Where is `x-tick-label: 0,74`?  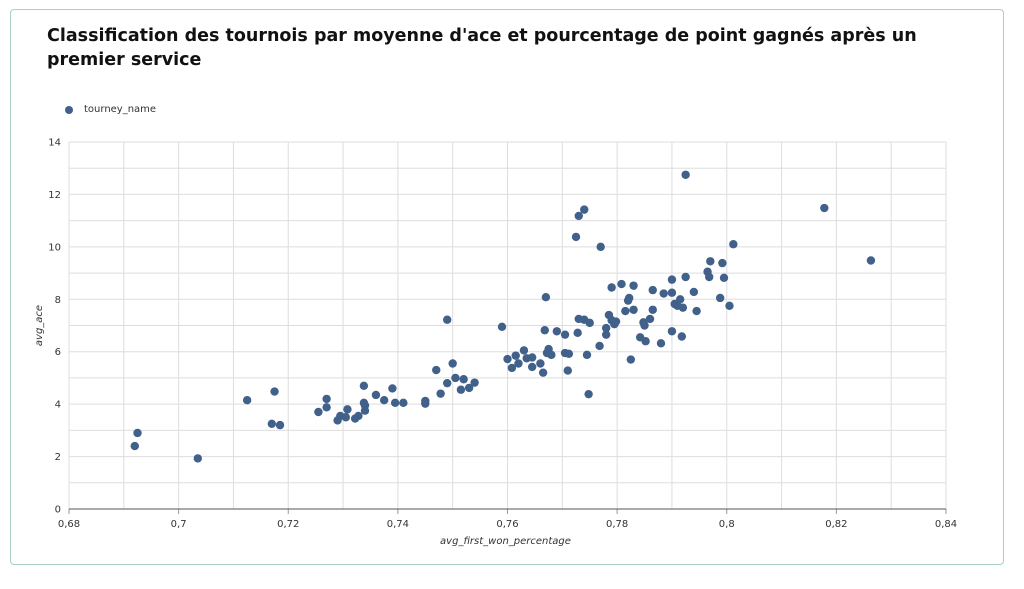 x-tick-label: 0,74 is located at coordinates (398, 524).